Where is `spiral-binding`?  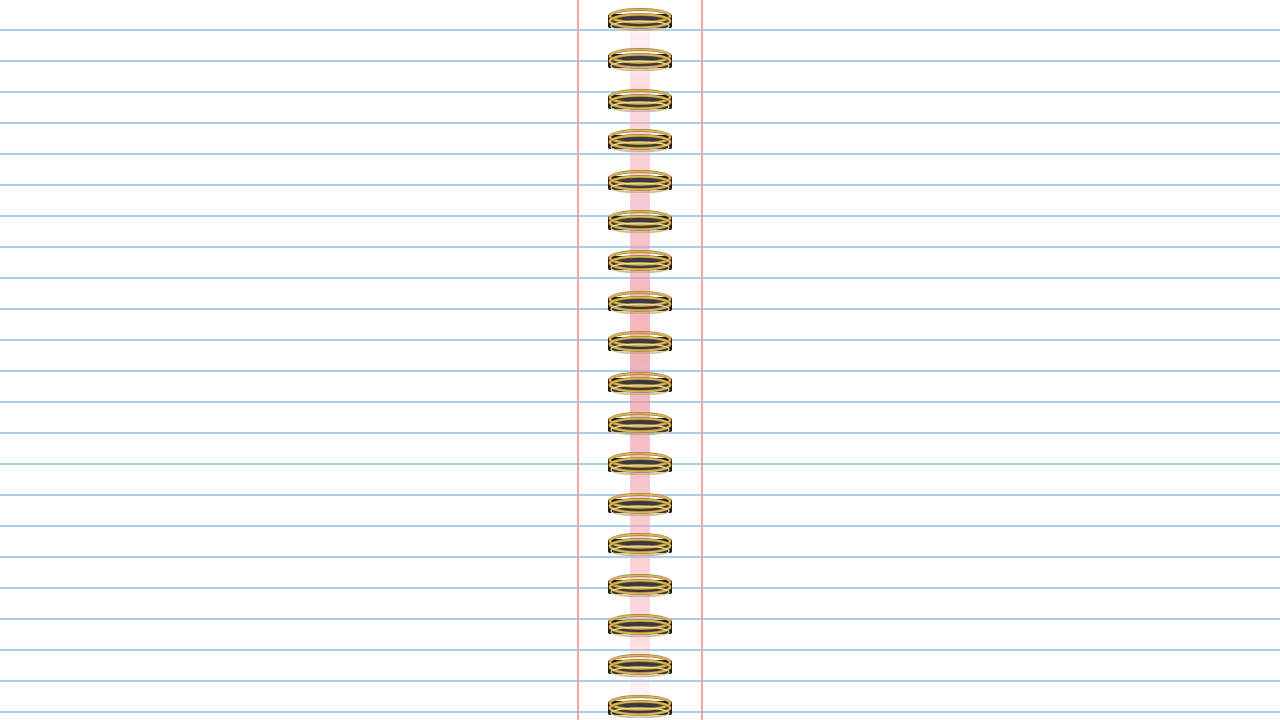 spiral-binding is located at coordinates (640, 360).